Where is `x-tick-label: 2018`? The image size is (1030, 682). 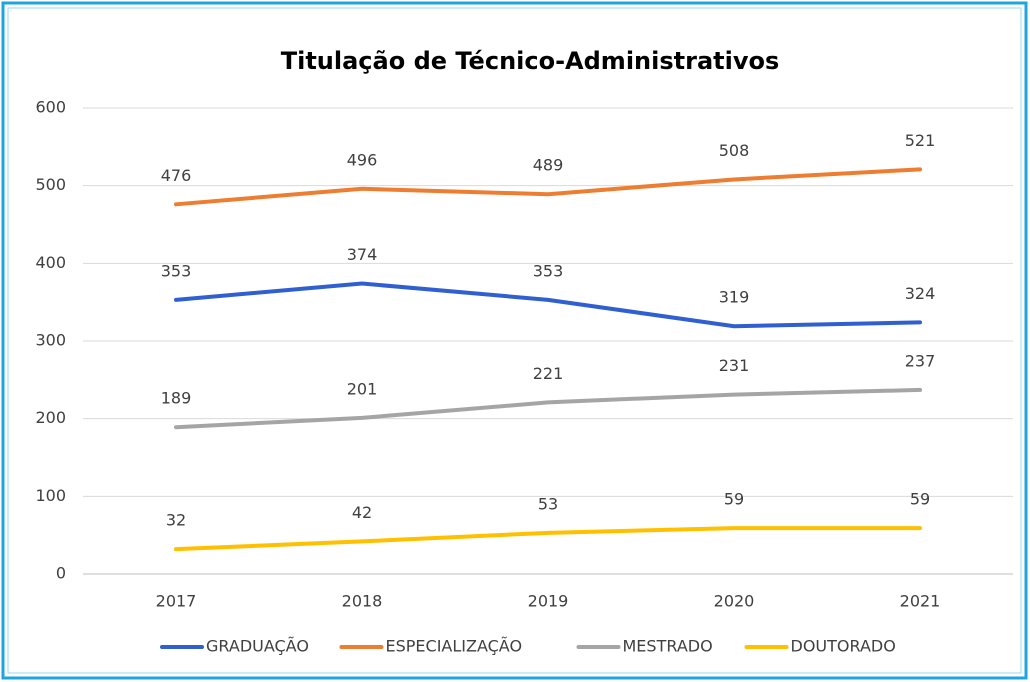
x-tick-label: 2018 is located at coordinates (362, 601).